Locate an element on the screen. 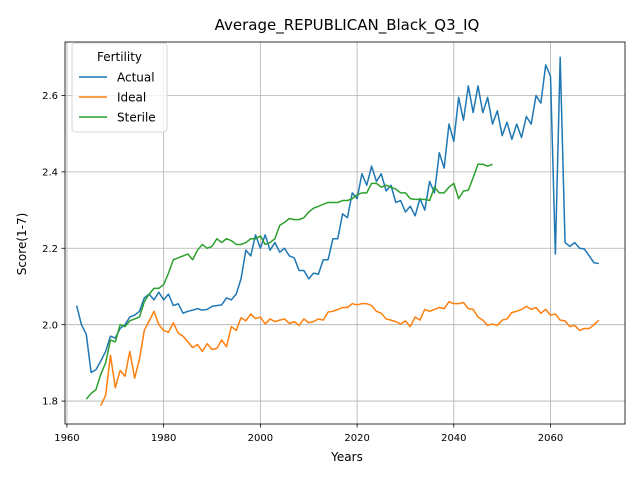 This screenshot has width=640, height=480. x-tick-label: 2060 is located at coordinates (550, 438).